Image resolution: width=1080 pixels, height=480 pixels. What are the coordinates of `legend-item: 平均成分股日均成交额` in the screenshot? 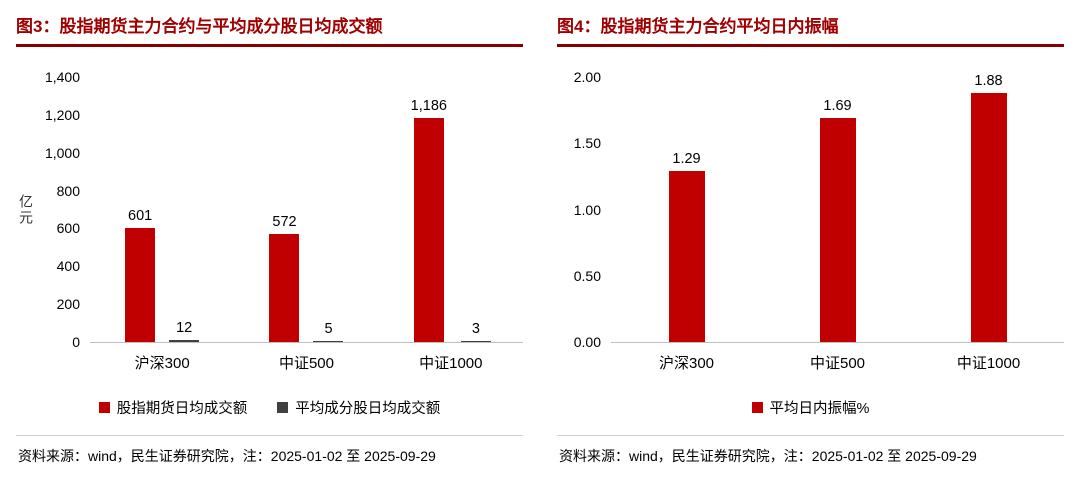 It's located at (358, 407).